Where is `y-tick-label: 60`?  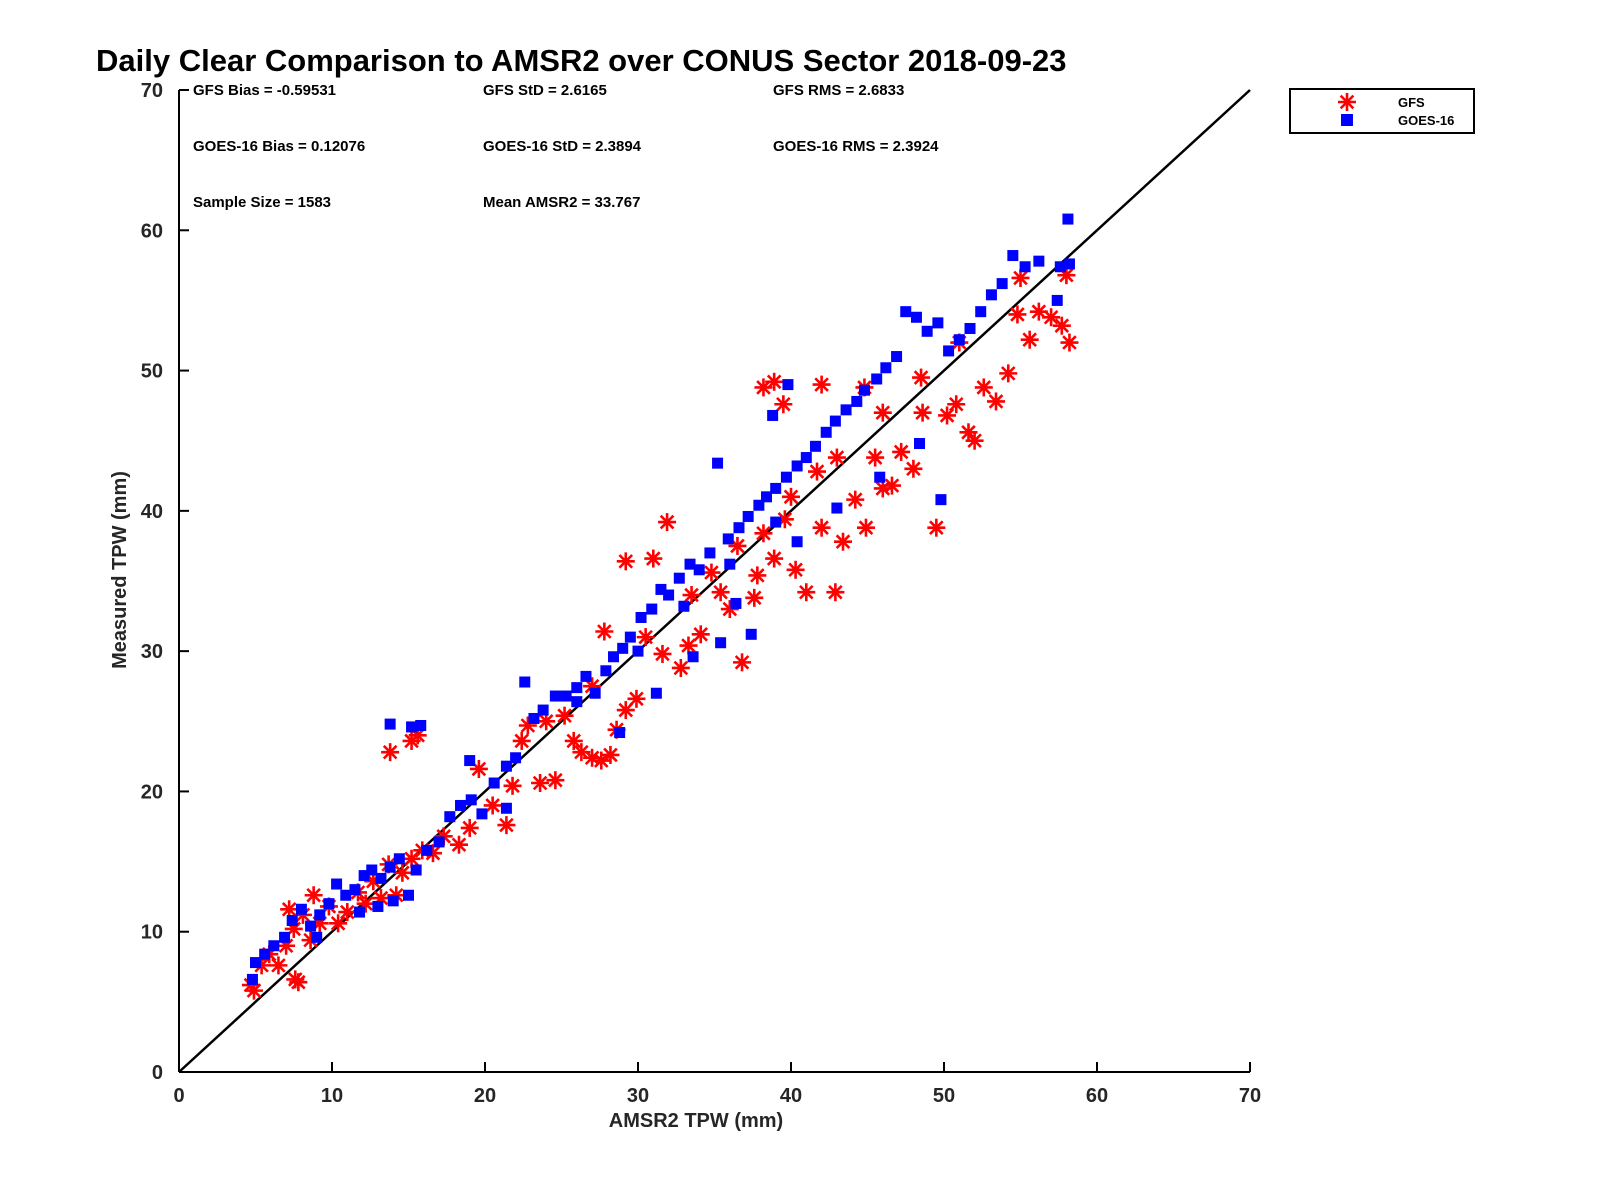
y-tick-label: 60 is located at coordinates (152, 231).